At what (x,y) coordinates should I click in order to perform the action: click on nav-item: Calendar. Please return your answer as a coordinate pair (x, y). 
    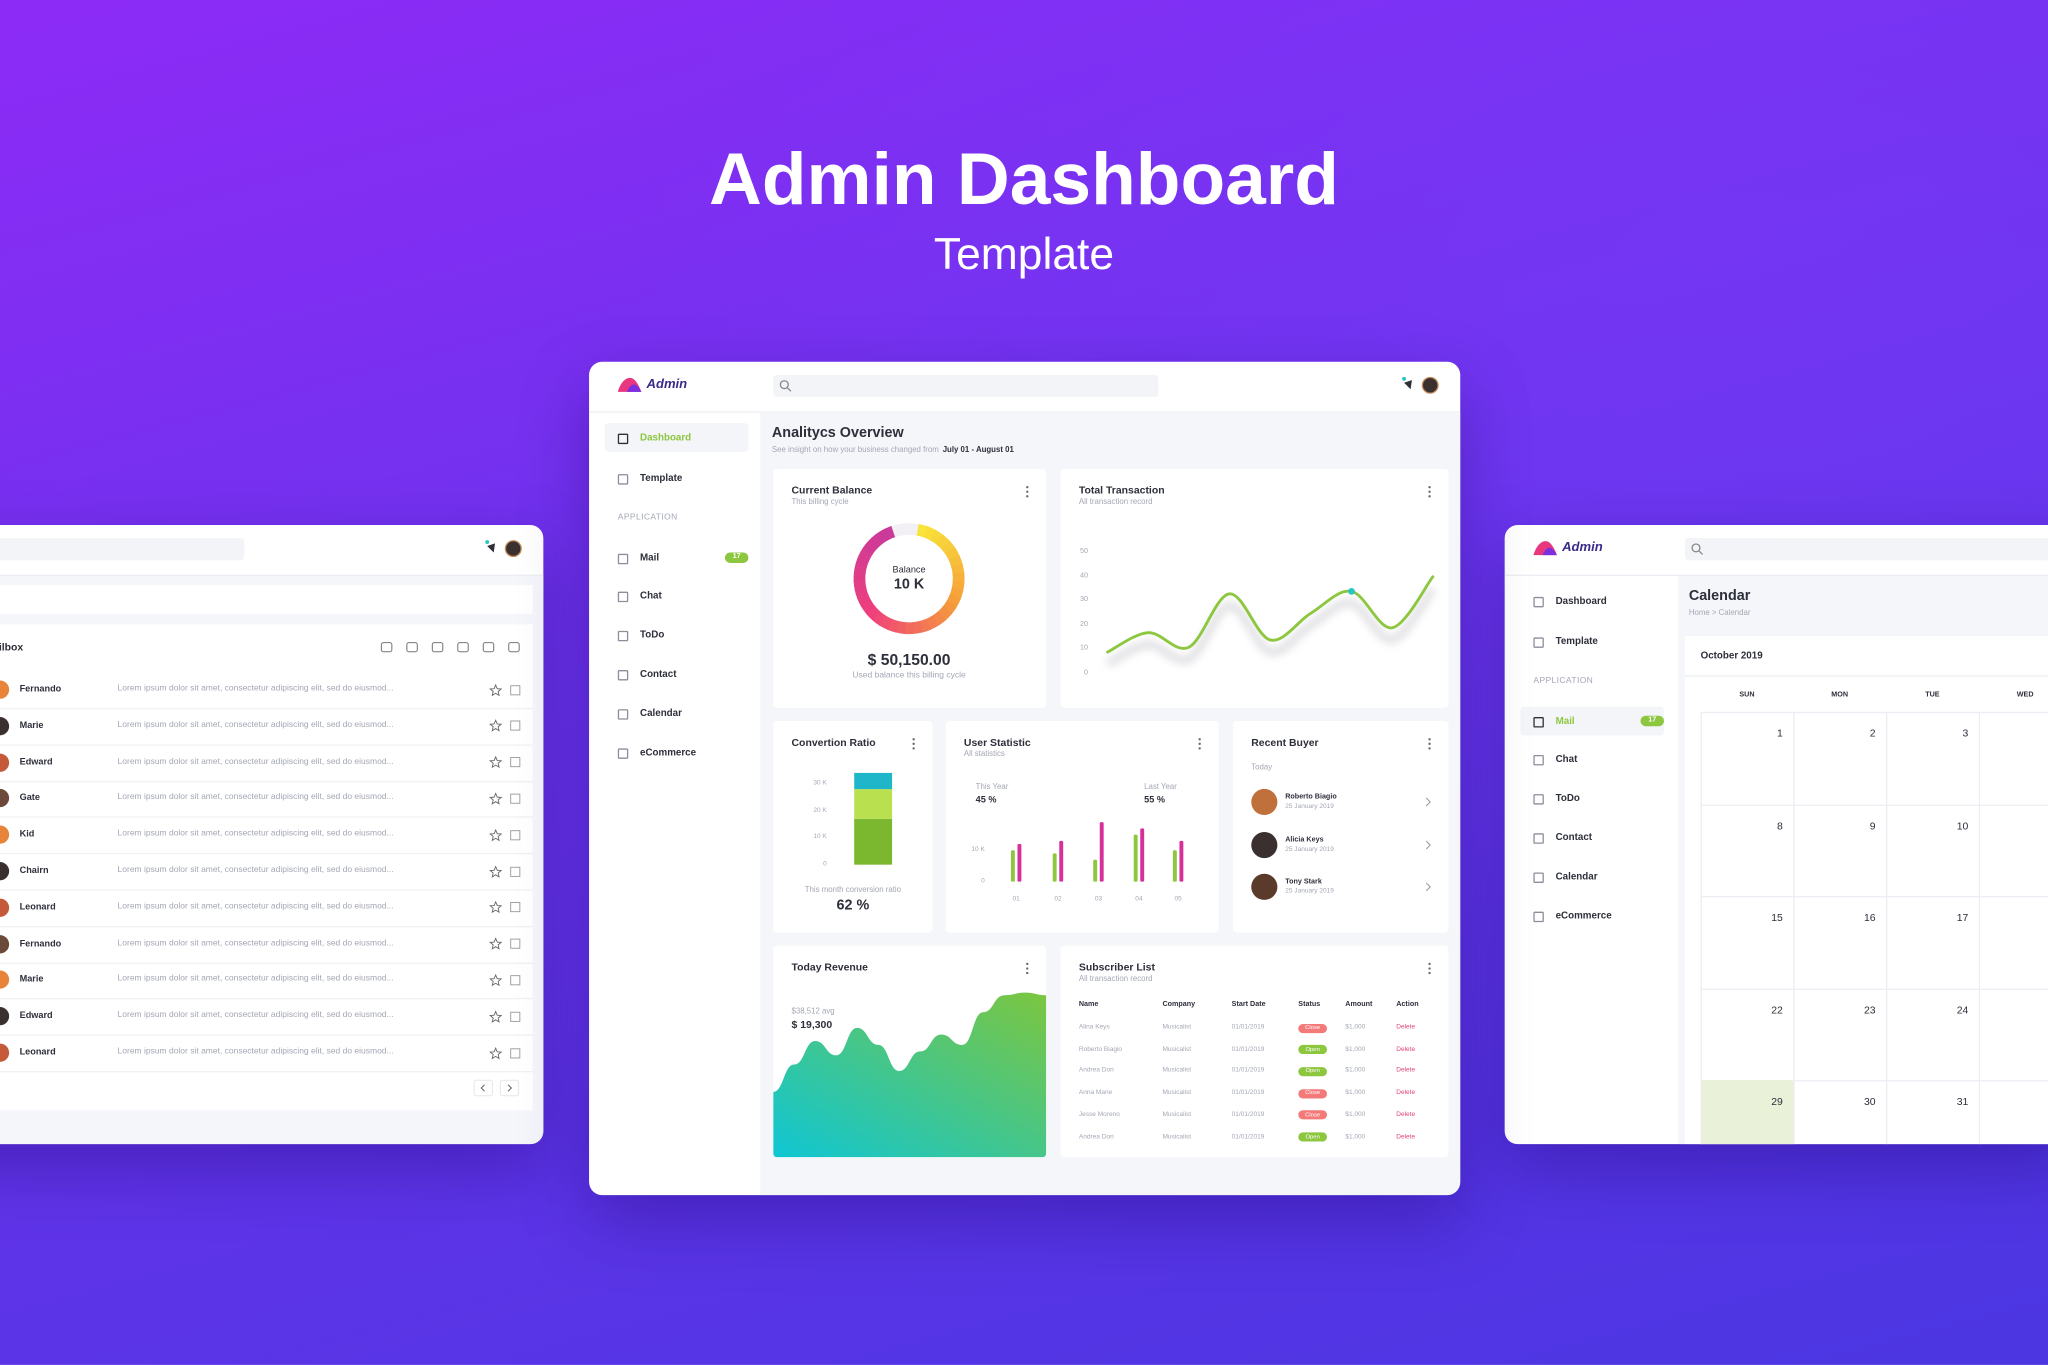
    Looking at the image, I should click on (1576, 876).